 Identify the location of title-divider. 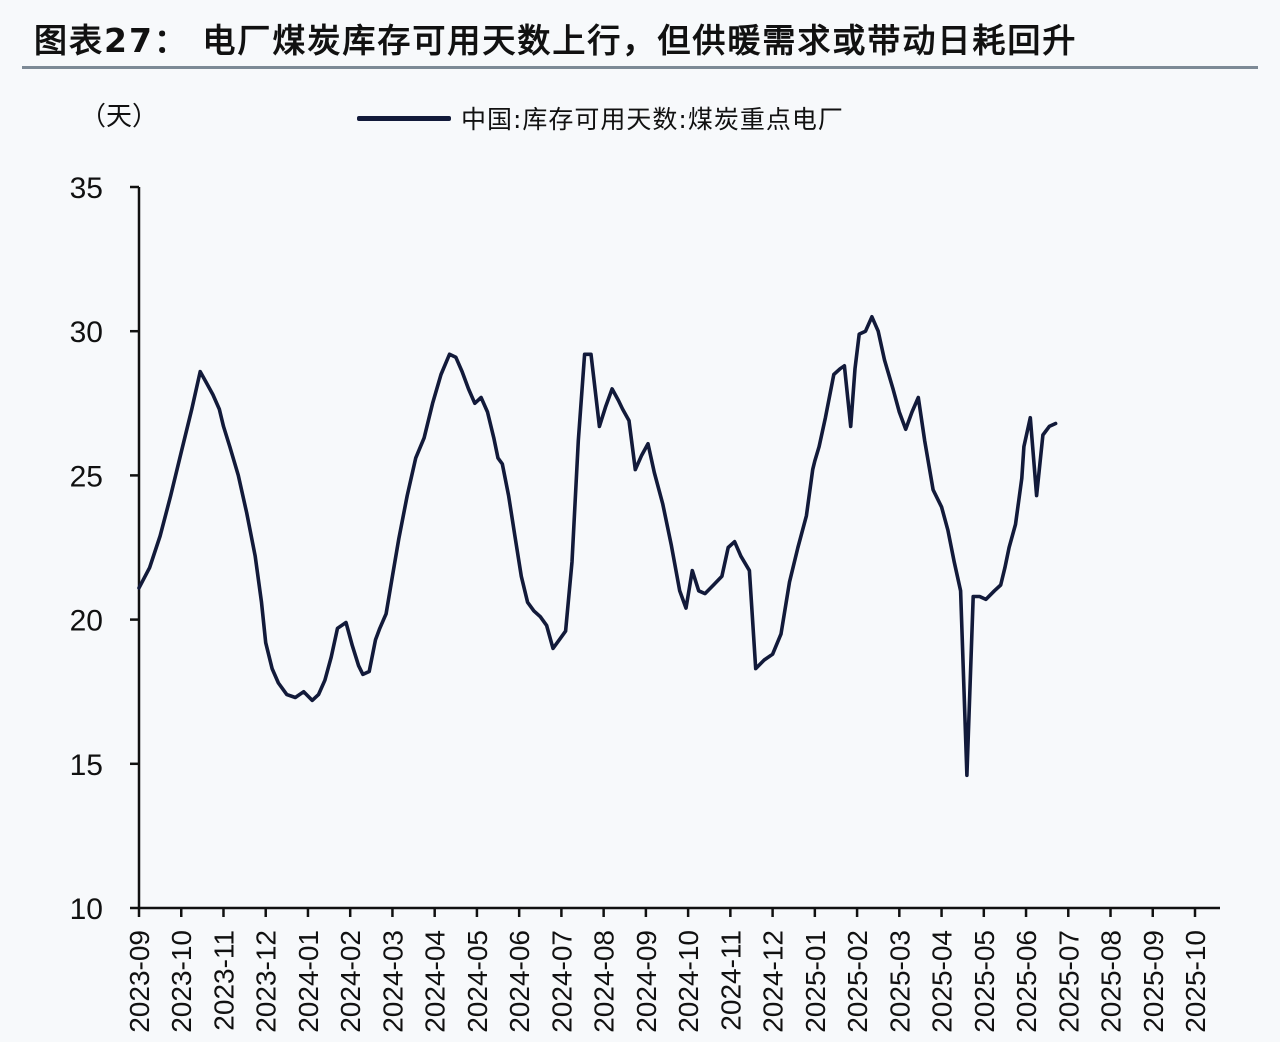
(640, 67).